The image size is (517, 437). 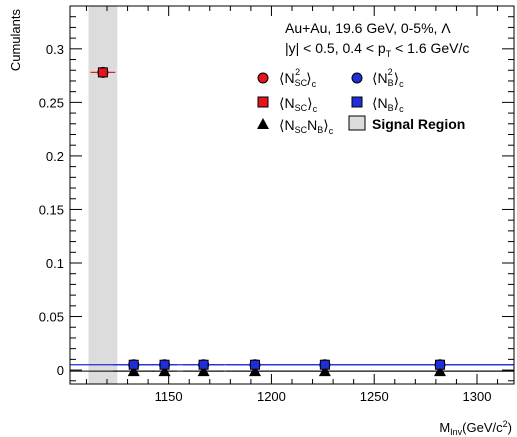 What do you see at coordinates (477, 396) in the screenshot?
I see `x-tick-label: 1300` at bounding box center [477, 396].